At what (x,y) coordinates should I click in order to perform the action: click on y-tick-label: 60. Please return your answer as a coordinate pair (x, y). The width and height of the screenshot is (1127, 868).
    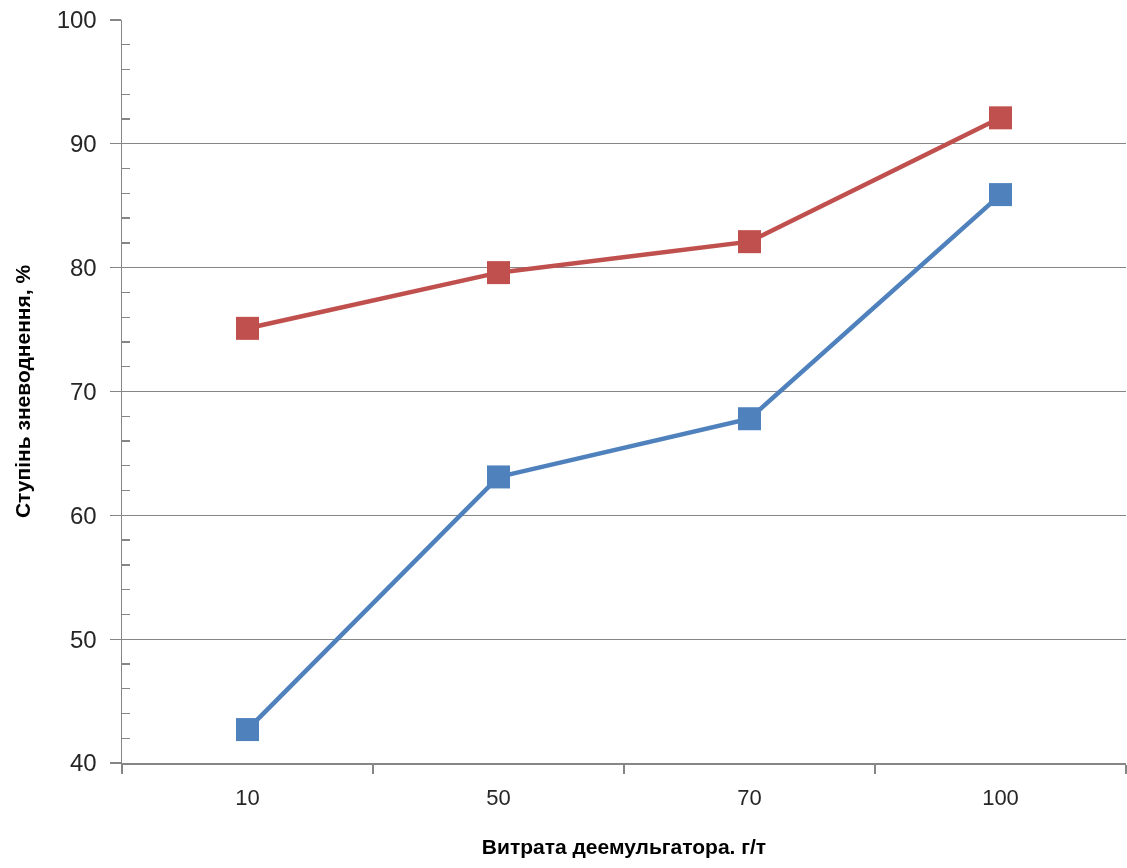
    Looking at the image, I should click on (83, 515).